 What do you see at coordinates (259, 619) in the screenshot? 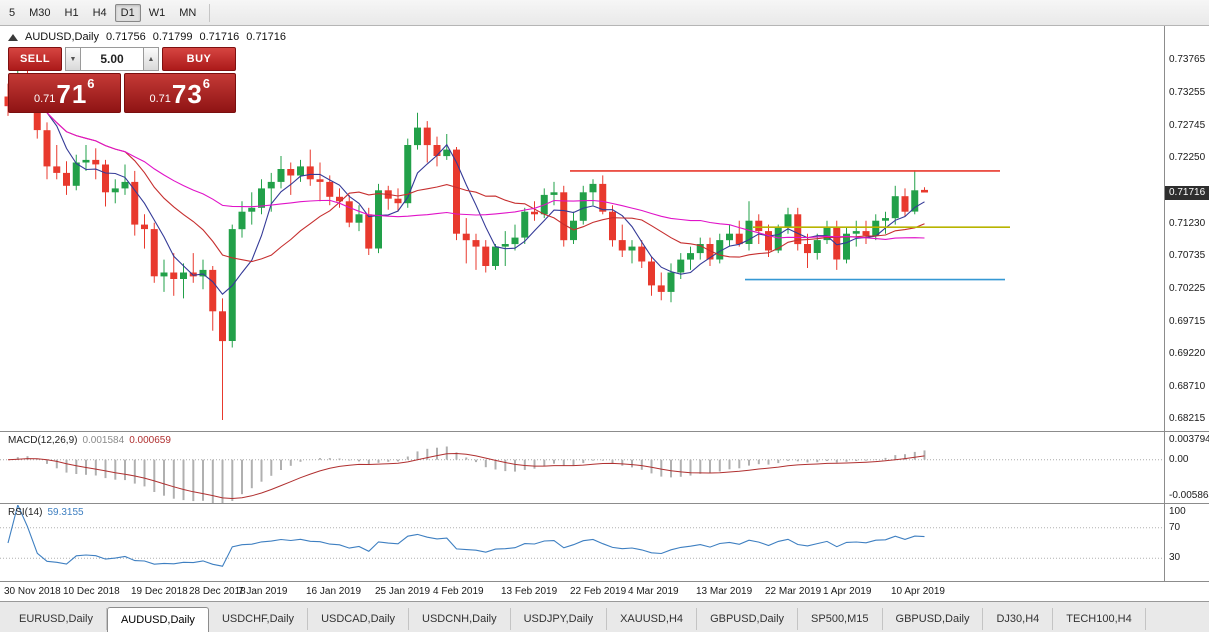
I see `chart-tab-usdchf-daily: USDCHF,Daily` at bounding box center [259, 619].